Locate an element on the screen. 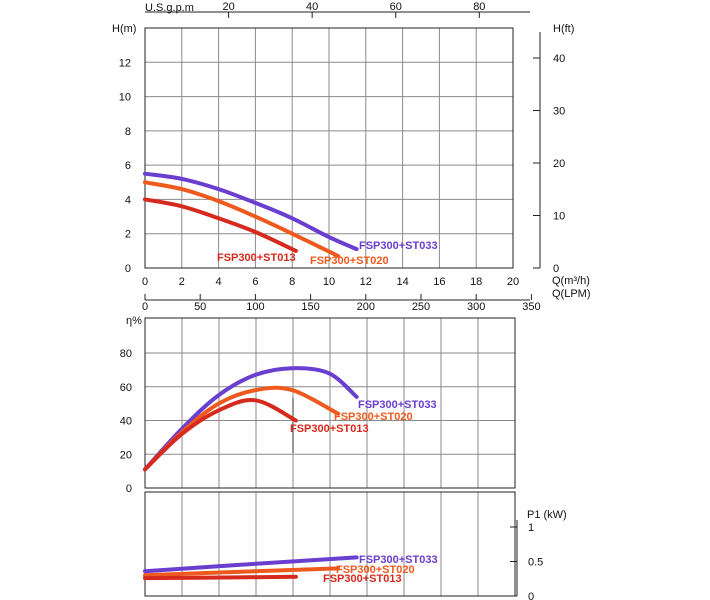 Image resolution: width=710 pixels, height=600 pixels. lpm-tick-label: 250 is located at coordinates (421, 307).